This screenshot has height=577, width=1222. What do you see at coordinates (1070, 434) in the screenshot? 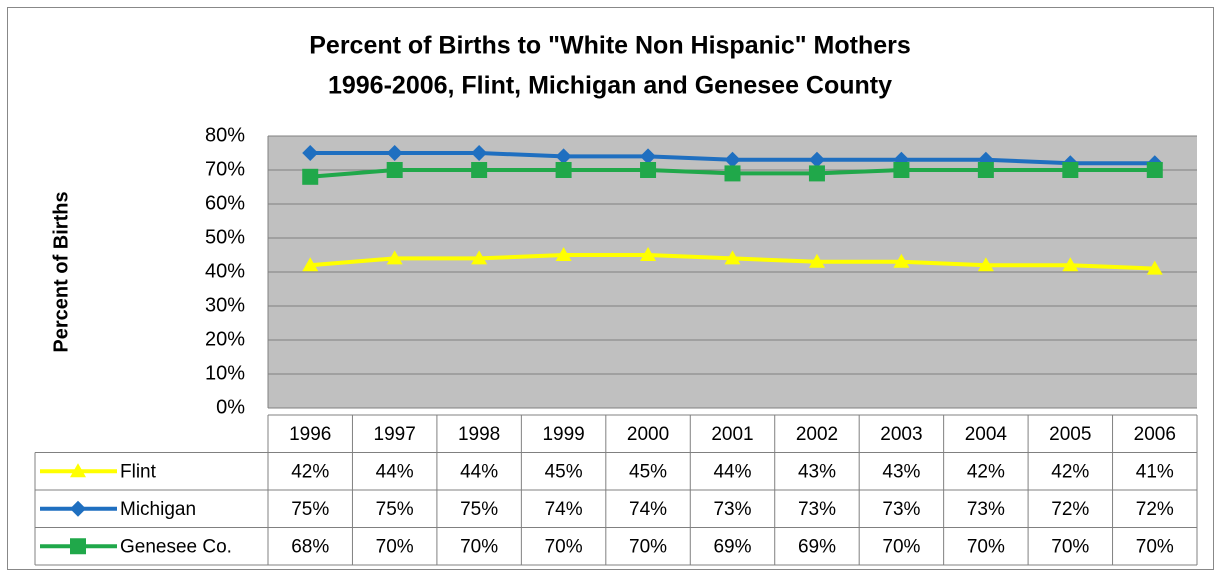
I see `x-tick-label: 2005` at bounding box center [1070, 434].